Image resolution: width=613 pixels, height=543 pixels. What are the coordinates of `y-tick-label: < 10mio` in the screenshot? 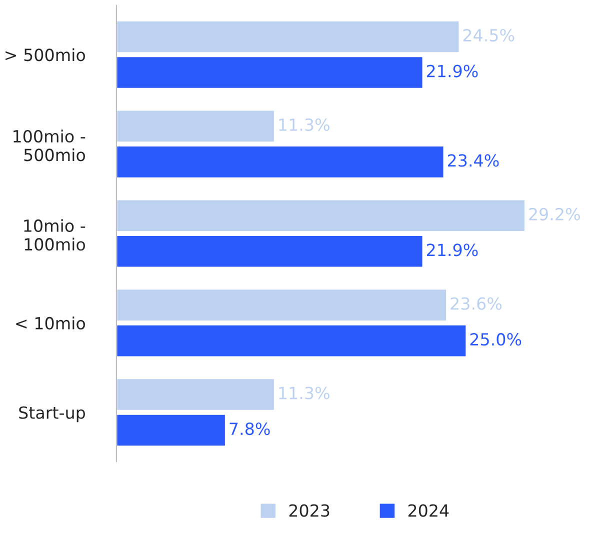 It's located at (51, 323).